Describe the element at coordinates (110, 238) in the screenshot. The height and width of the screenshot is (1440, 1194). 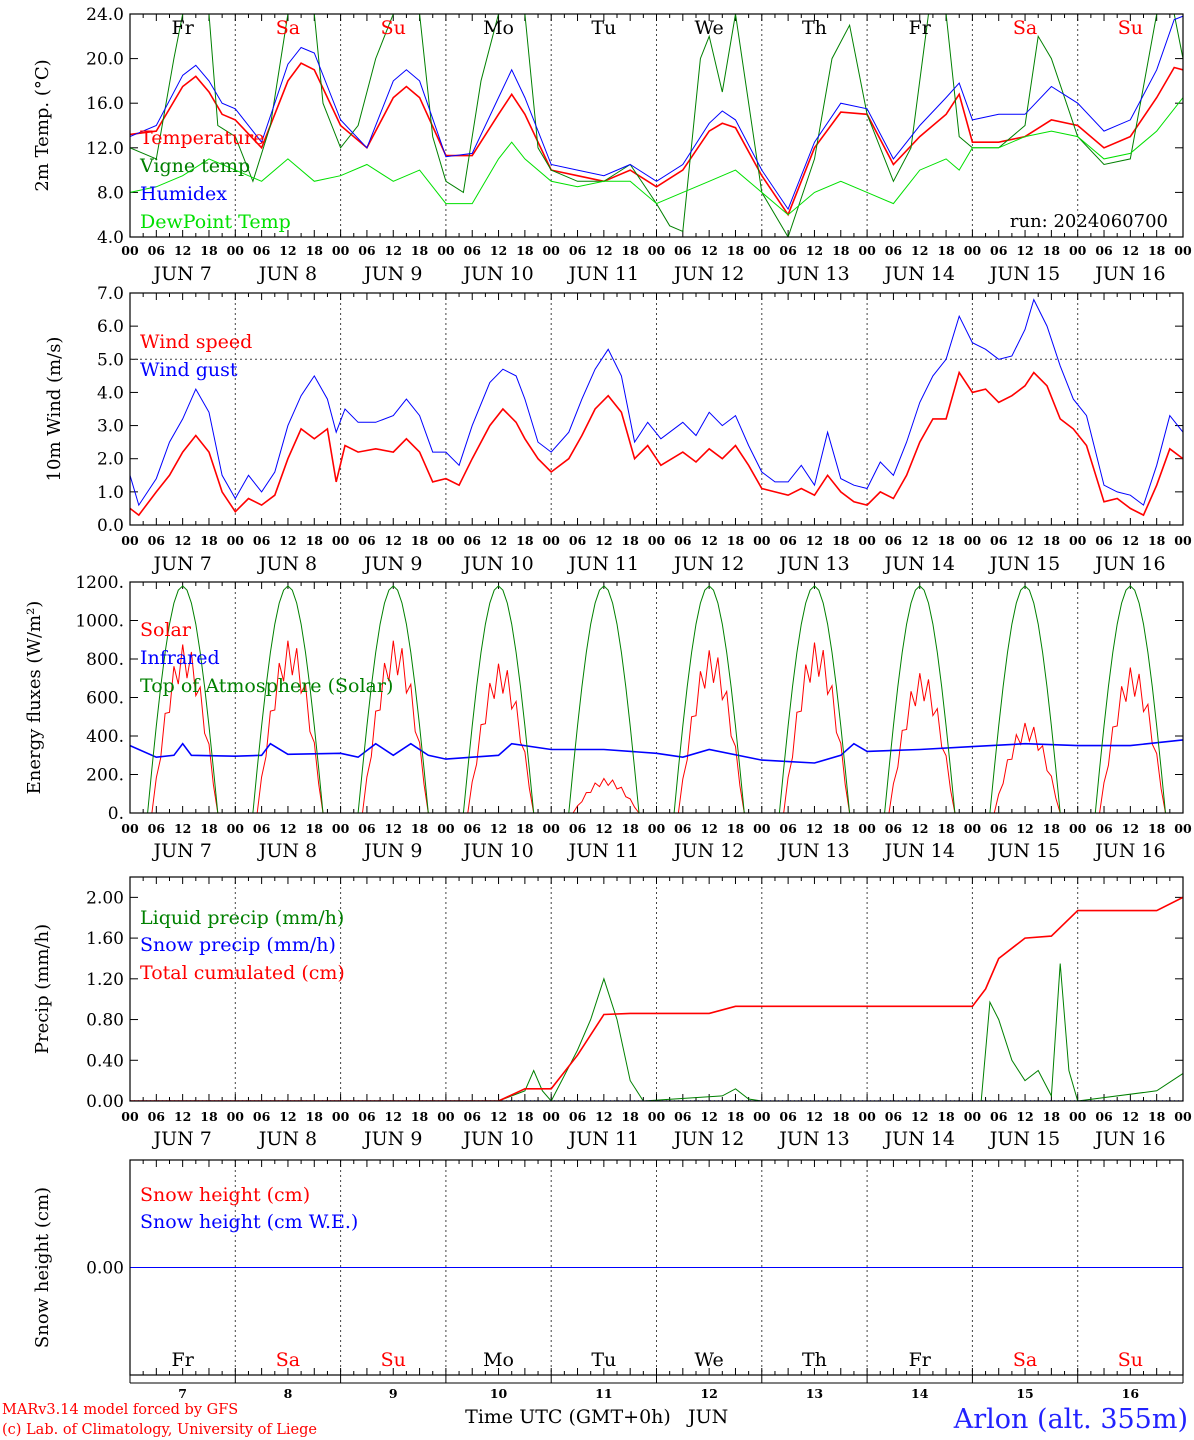
I see `y-tick-label: 4.0` at that location.